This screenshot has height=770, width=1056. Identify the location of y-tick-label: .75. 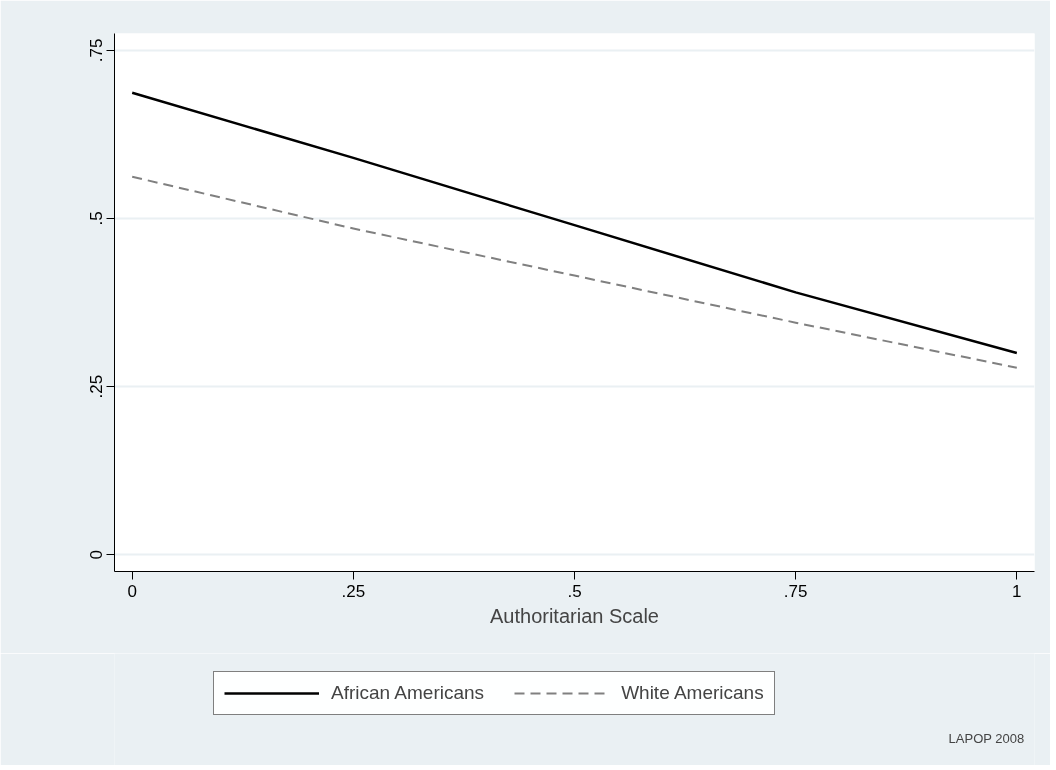
(96, 50).